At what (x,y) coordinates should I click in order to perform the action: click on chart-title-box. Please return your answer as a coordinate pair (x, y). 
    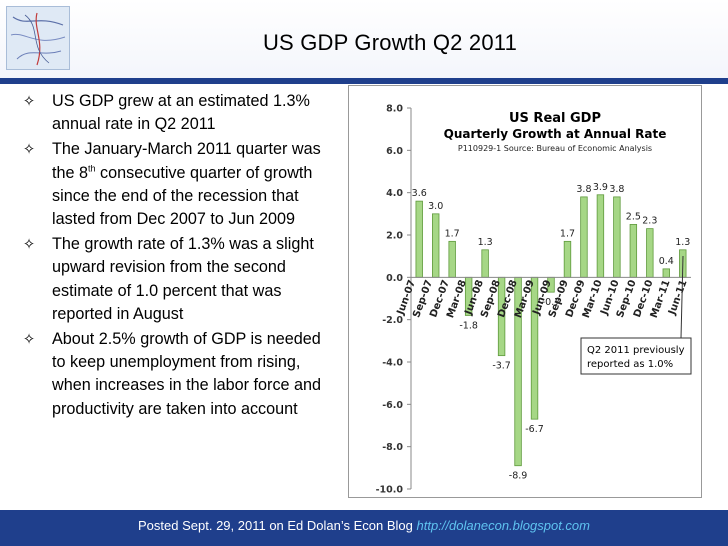
    Looking at the image, I should click on (556, 130).